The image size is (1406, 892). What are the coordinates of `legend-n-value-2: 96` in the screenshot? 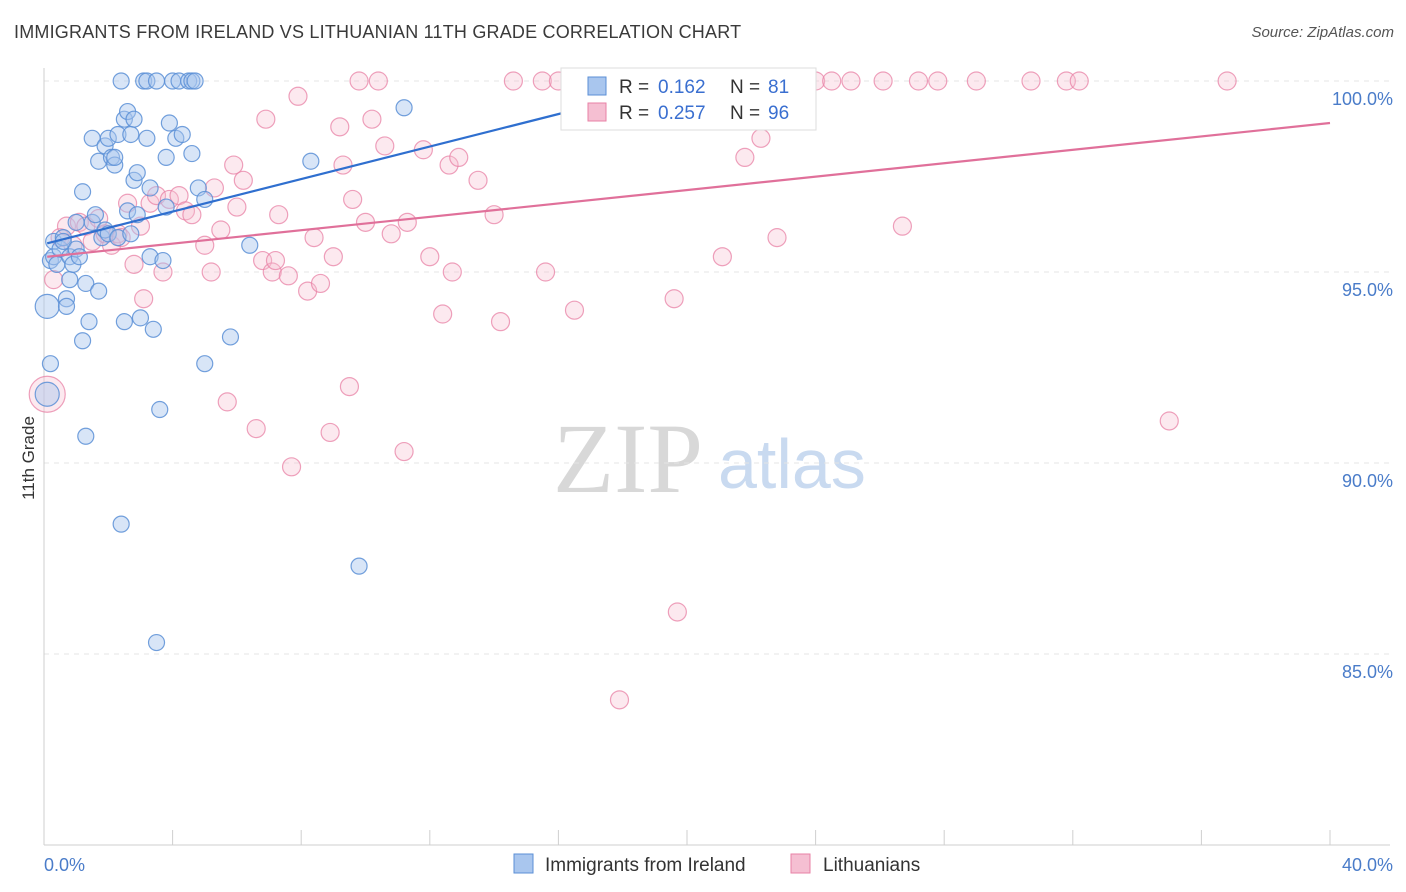 It's located at (778, 113).